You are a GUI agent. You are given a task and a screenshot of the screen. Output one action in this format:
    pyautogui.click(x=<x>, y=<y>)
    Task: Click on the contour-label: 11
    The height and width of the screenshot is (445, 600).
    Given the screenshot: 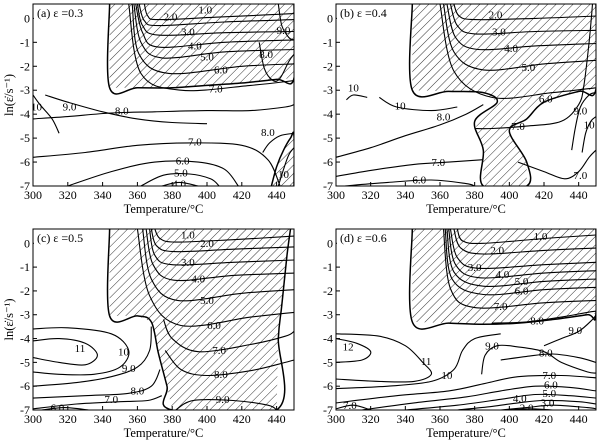 What is the action you would take?
    pyautogui.click(x=80, y=349)
    